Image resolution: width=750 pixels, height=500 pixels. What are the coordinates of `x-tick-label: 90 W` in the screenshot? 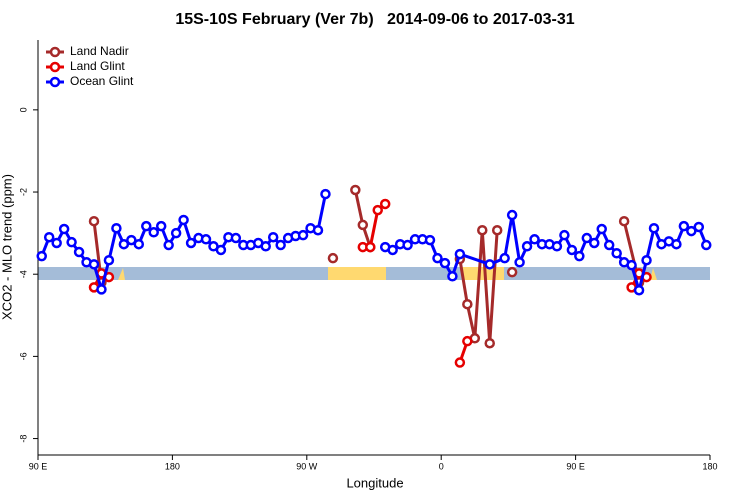 It's located at (307, 466).